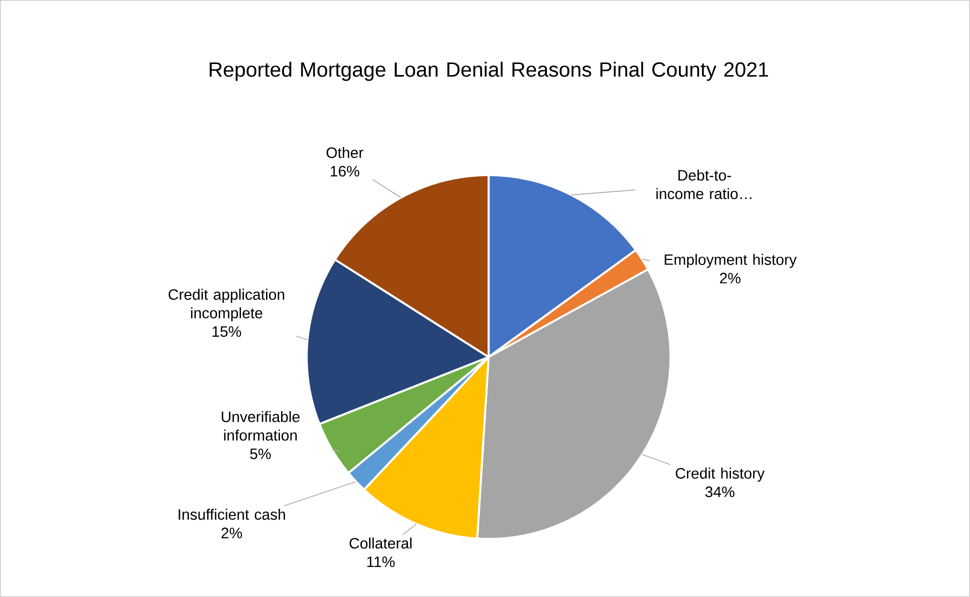  I want to click on slice-label: Credit history, so click(720, 475).